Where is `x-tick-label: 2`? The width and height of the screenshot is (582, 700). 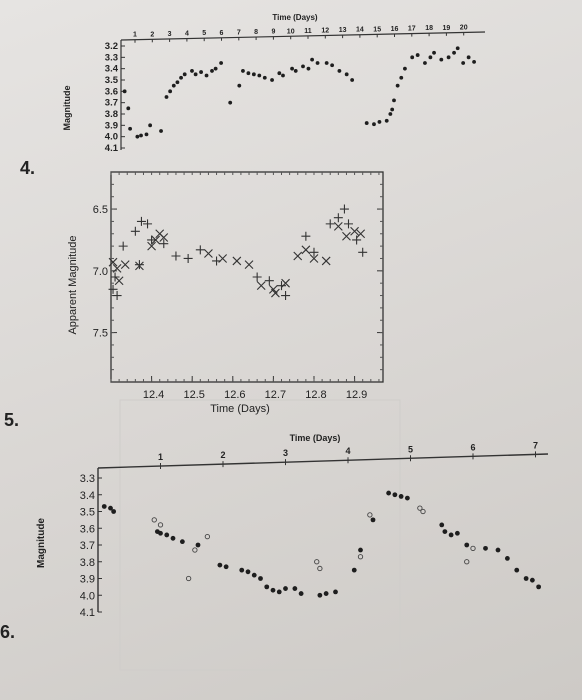
x-tick-label: 2 is located at coordinates (152, 34).